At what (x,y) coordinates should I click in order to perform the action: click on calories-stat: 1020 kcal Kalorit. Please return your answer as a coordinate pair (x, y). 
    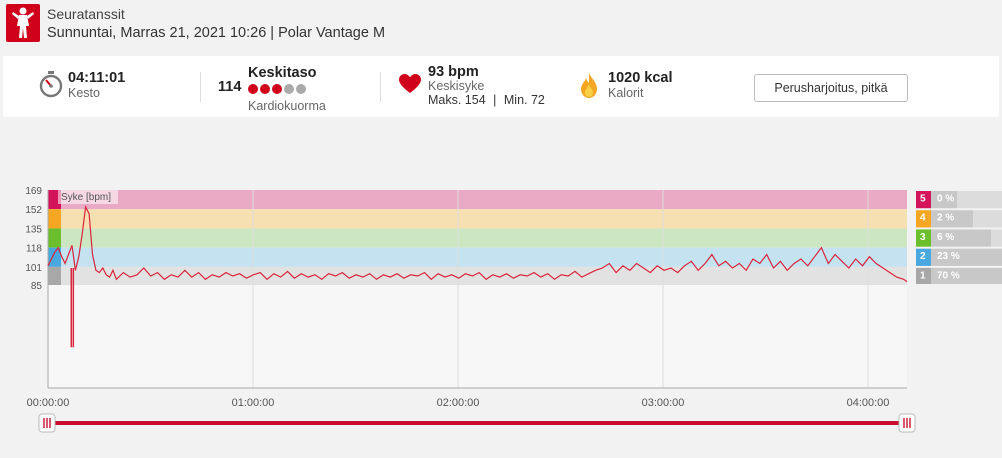
    Looking at the image, I should click on (640, 85).